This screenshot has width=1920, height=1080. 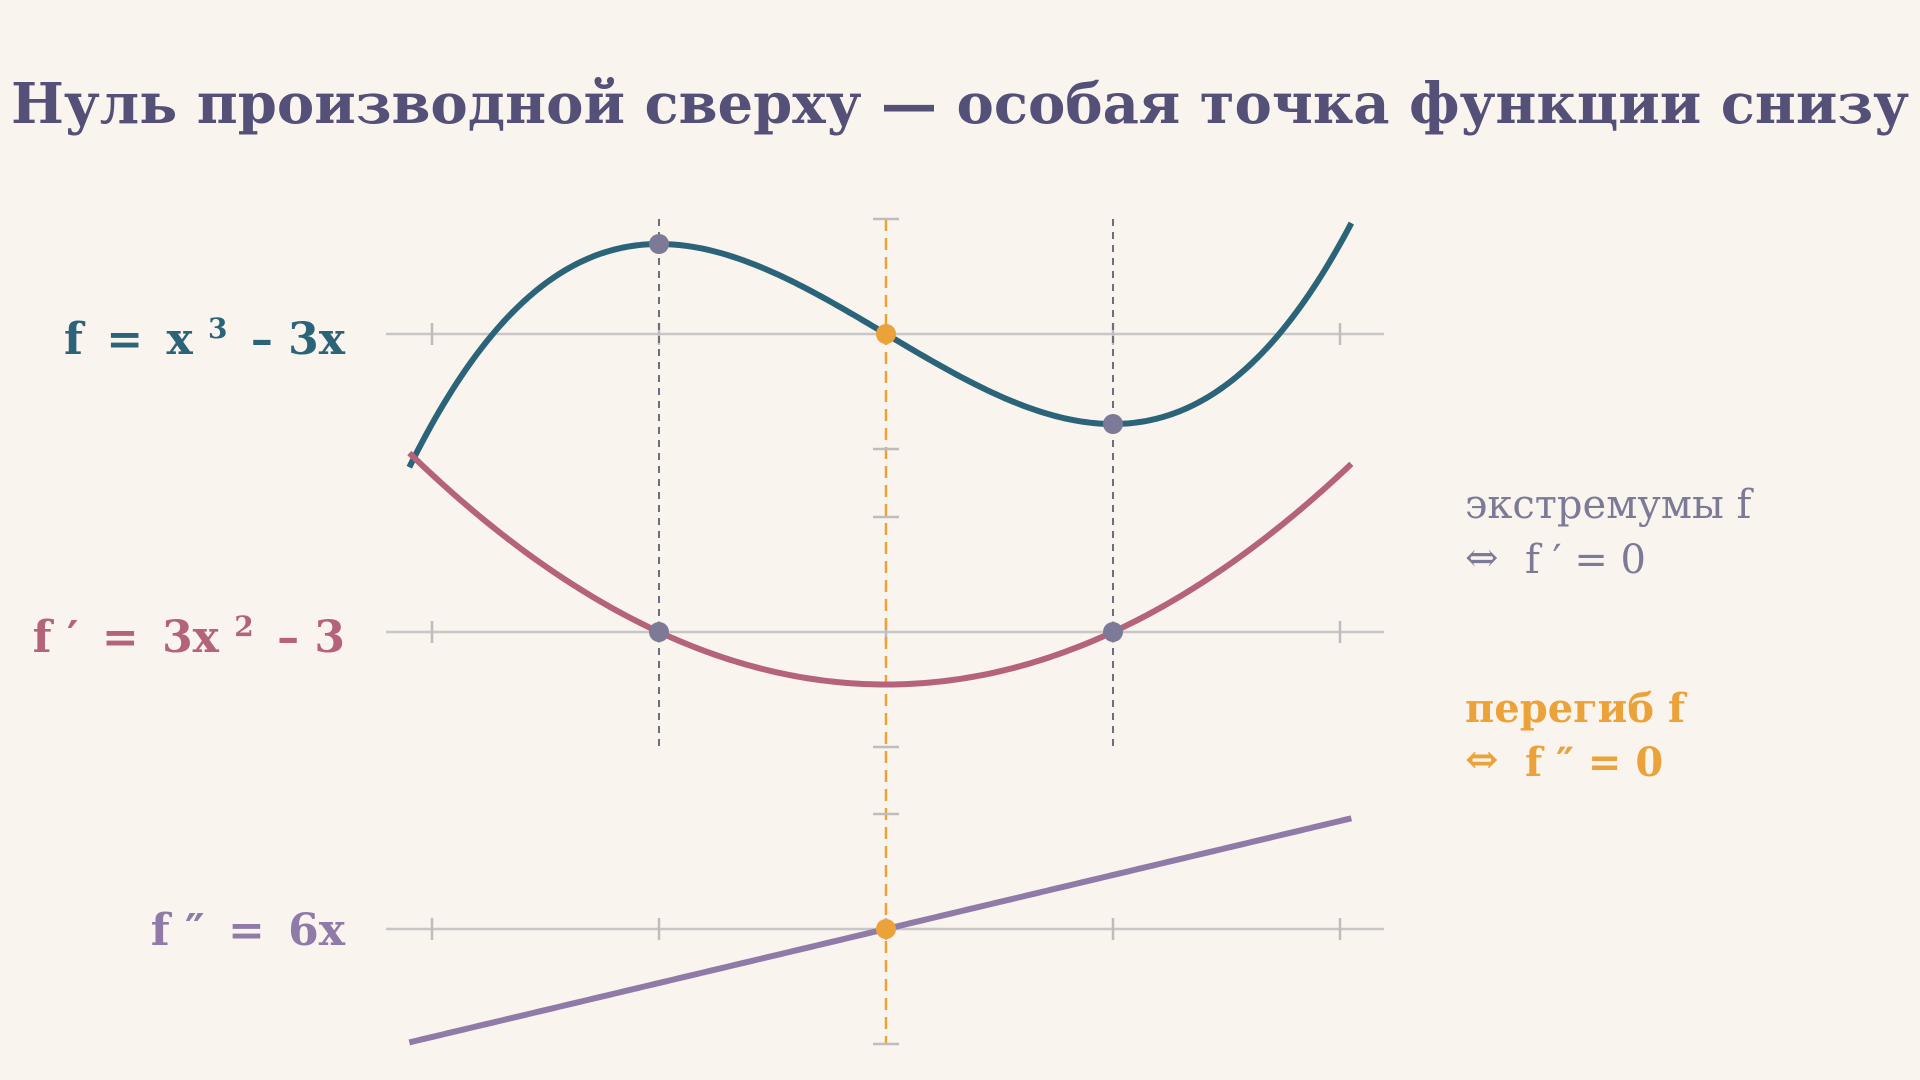 What do you see at coordinates (217, 328) in the screenshot?
I see `label-f-power: 3` at bounding box center [217, 328].